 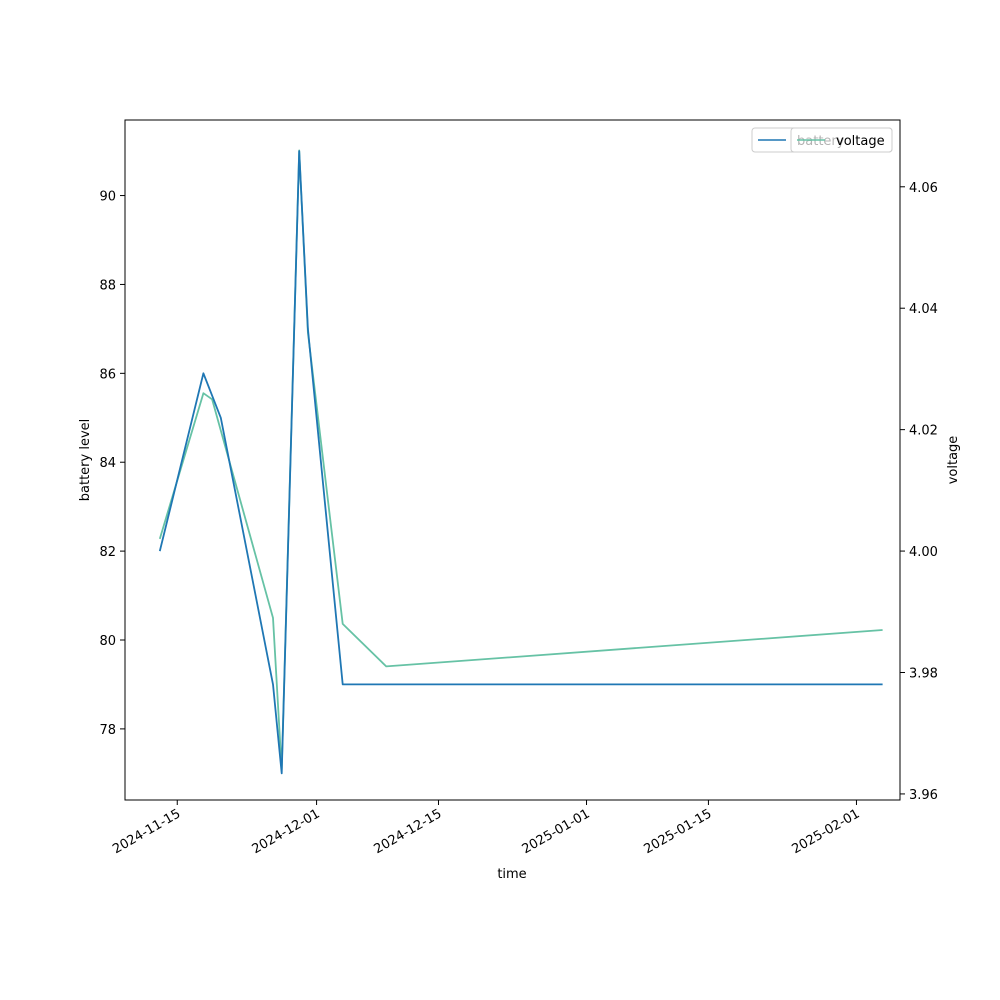 I want to click on y-axis-left: 78 80 82 84 86 88 90, so click(x=112, y=464).